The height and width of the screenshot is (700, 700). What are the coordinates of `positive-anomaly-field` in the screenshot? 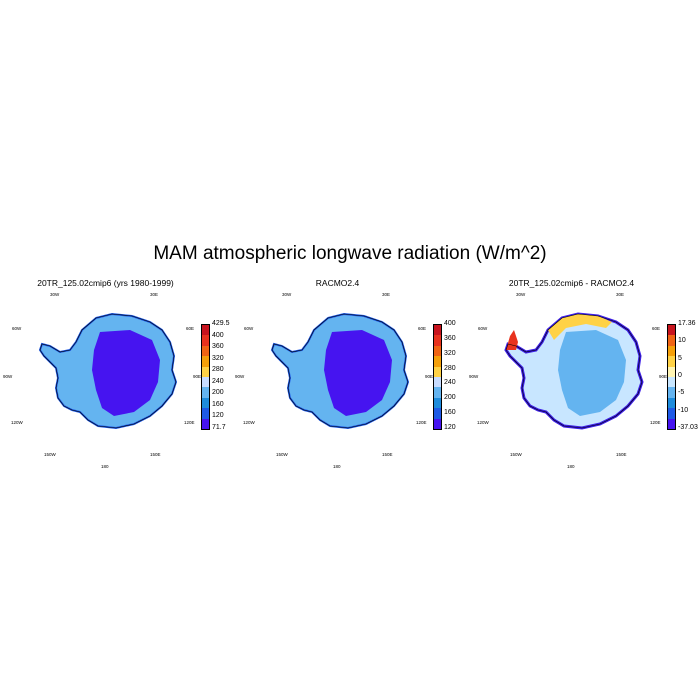 It's located at (580, 327).